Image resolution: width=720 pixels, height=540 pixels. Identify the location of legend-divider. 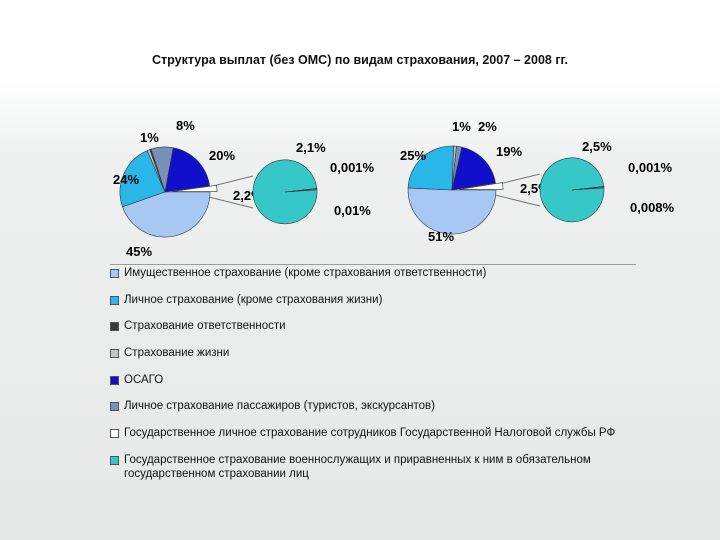
(373, 264).